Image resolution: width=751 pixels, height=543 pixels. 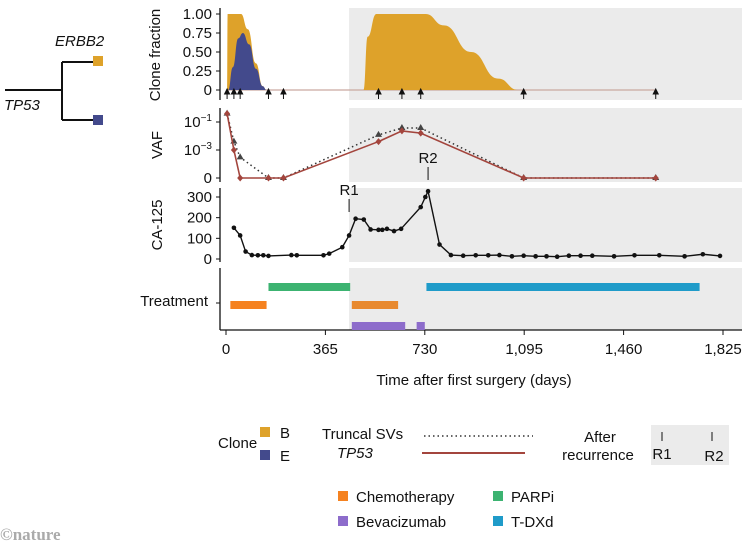 What do you see at coordinates (343, 521) in the screenshot?
I see `legend-swatch-bevacizumab` at bounding box center [343, 521].